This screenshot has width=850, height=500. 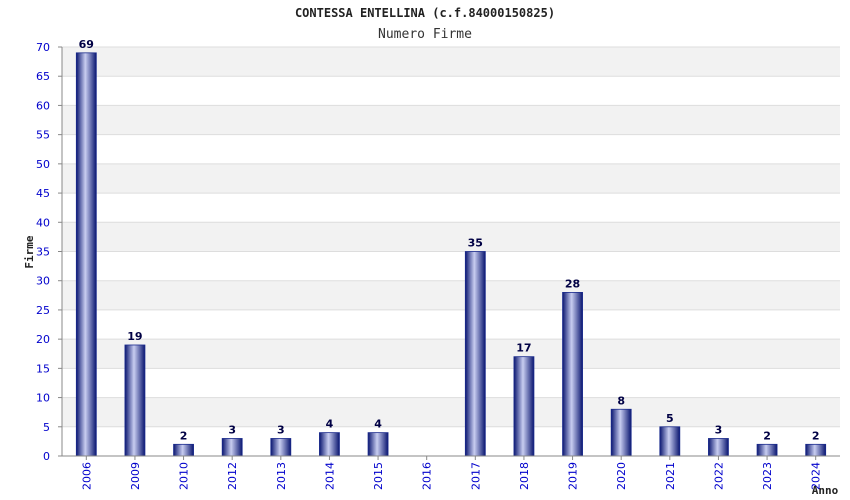 I want to click on y-tick-label: 5, so click(x=46, y=427).